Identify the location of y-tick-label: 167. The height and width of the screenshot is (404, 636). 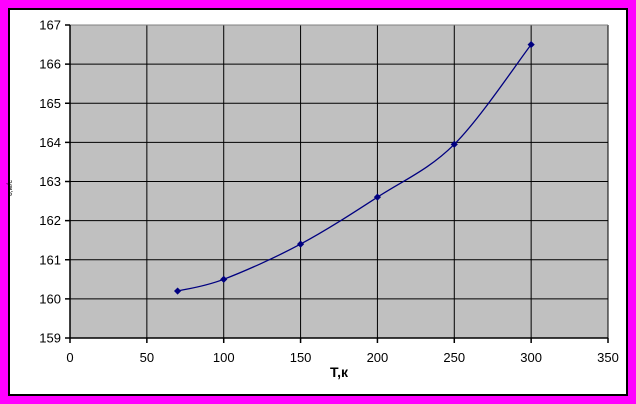
(50, 25).